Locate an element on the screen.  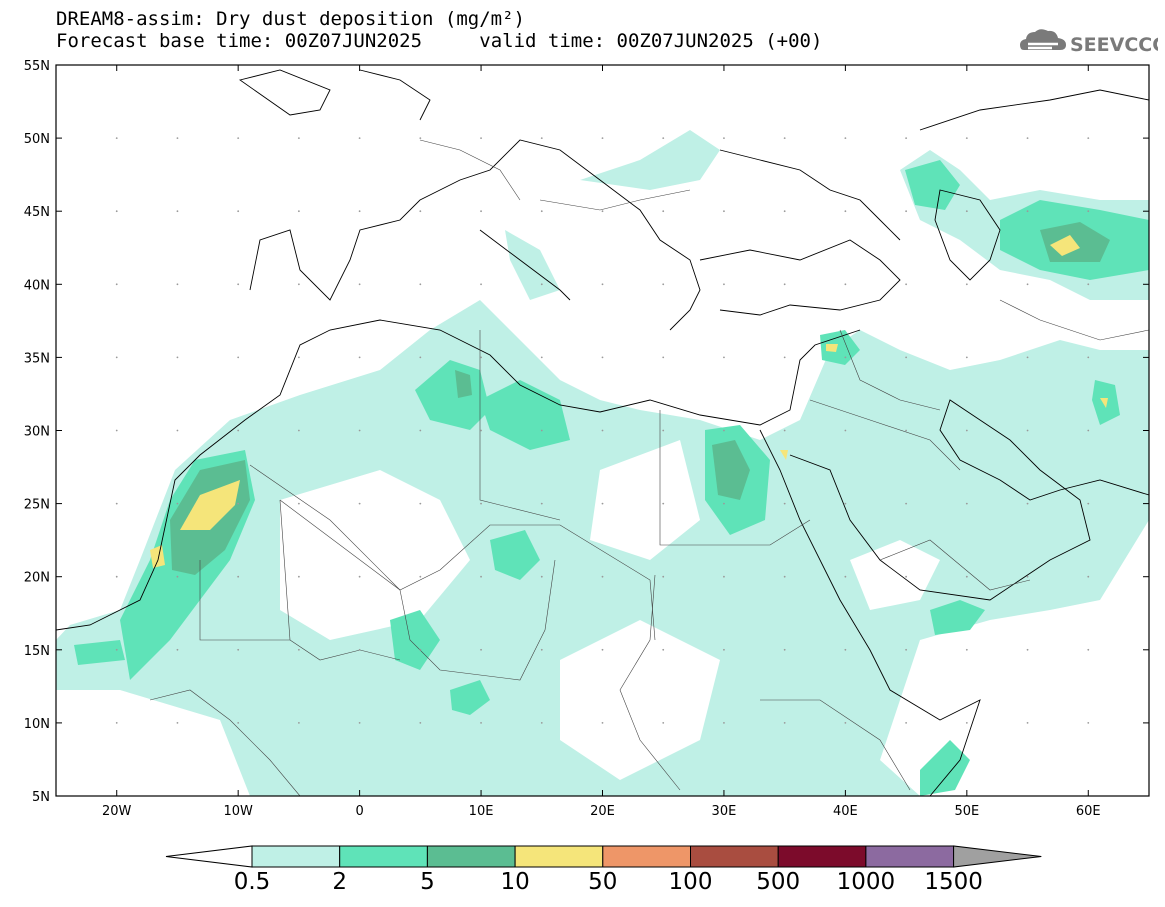
lon-label: 20W is located at coordinates (117, 811).